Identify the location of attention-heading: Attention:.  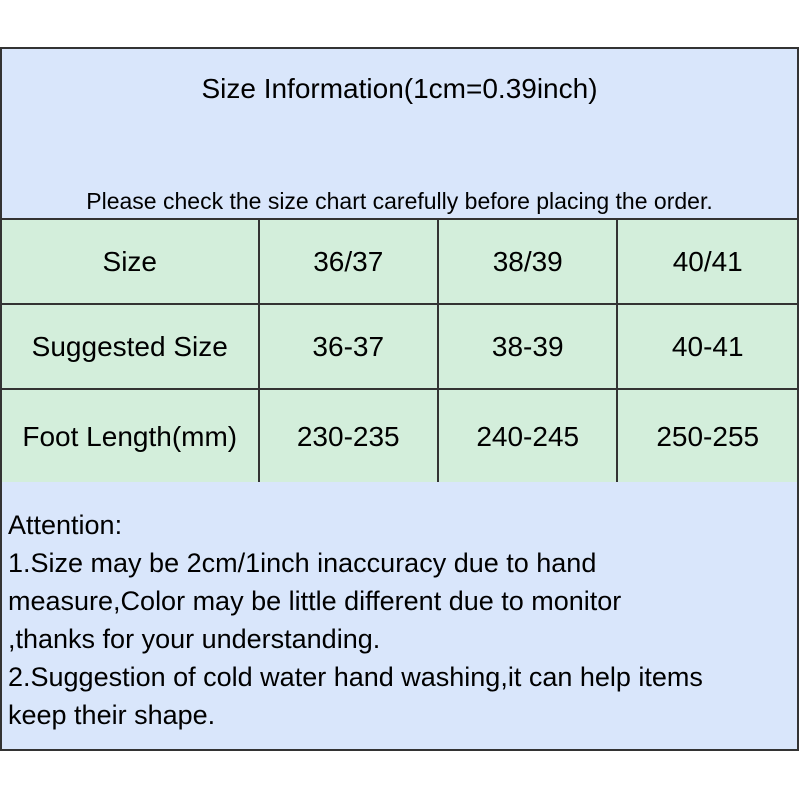
(65, 525).